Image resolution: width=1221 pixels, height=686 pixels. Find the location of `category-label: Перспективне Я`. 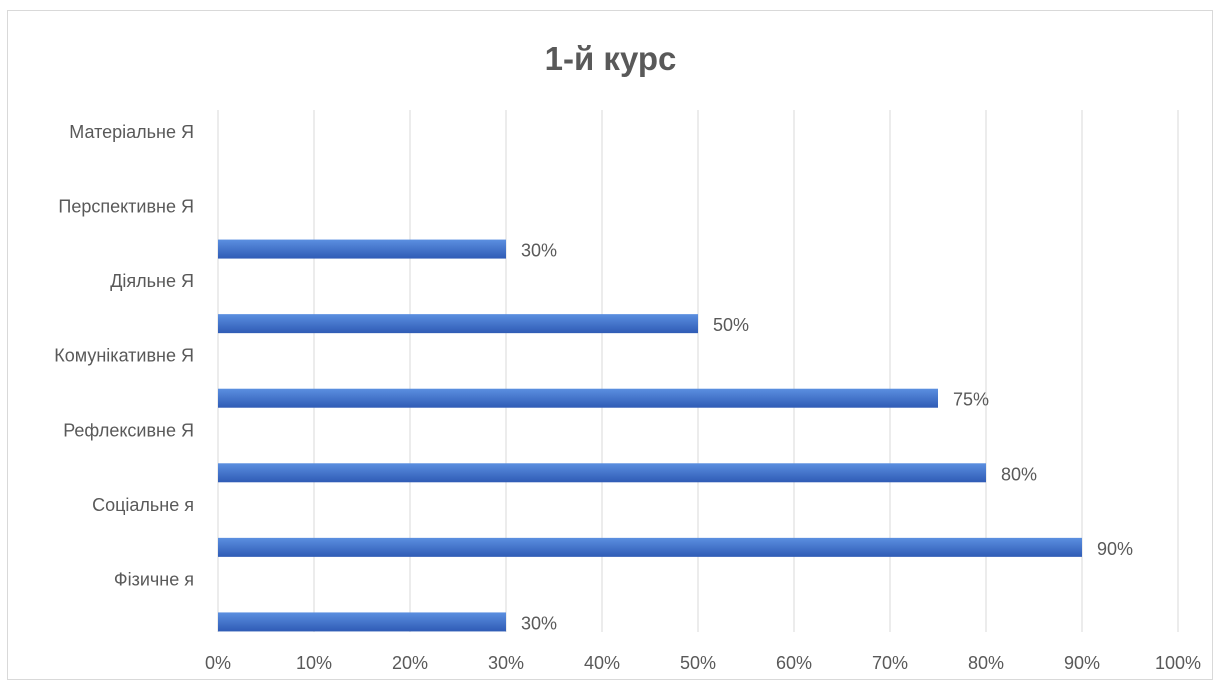

category-label: Перспективне Я is located at coordinates (126, 207).